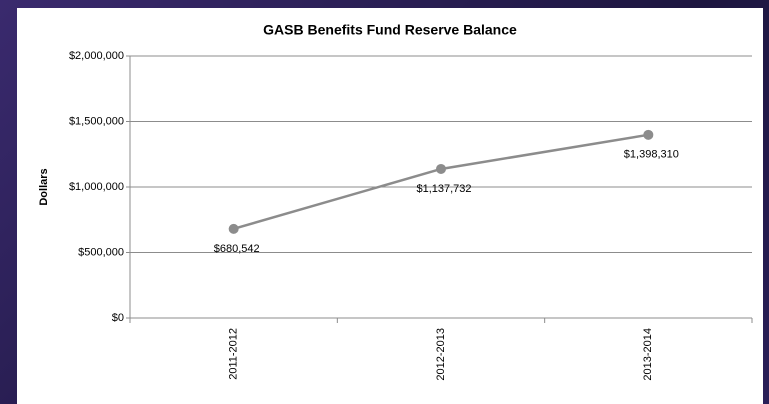  Describe the element at coordinates (96, 121) in the screenshot. I see `y-tick-label: $1,500,000` at that location.